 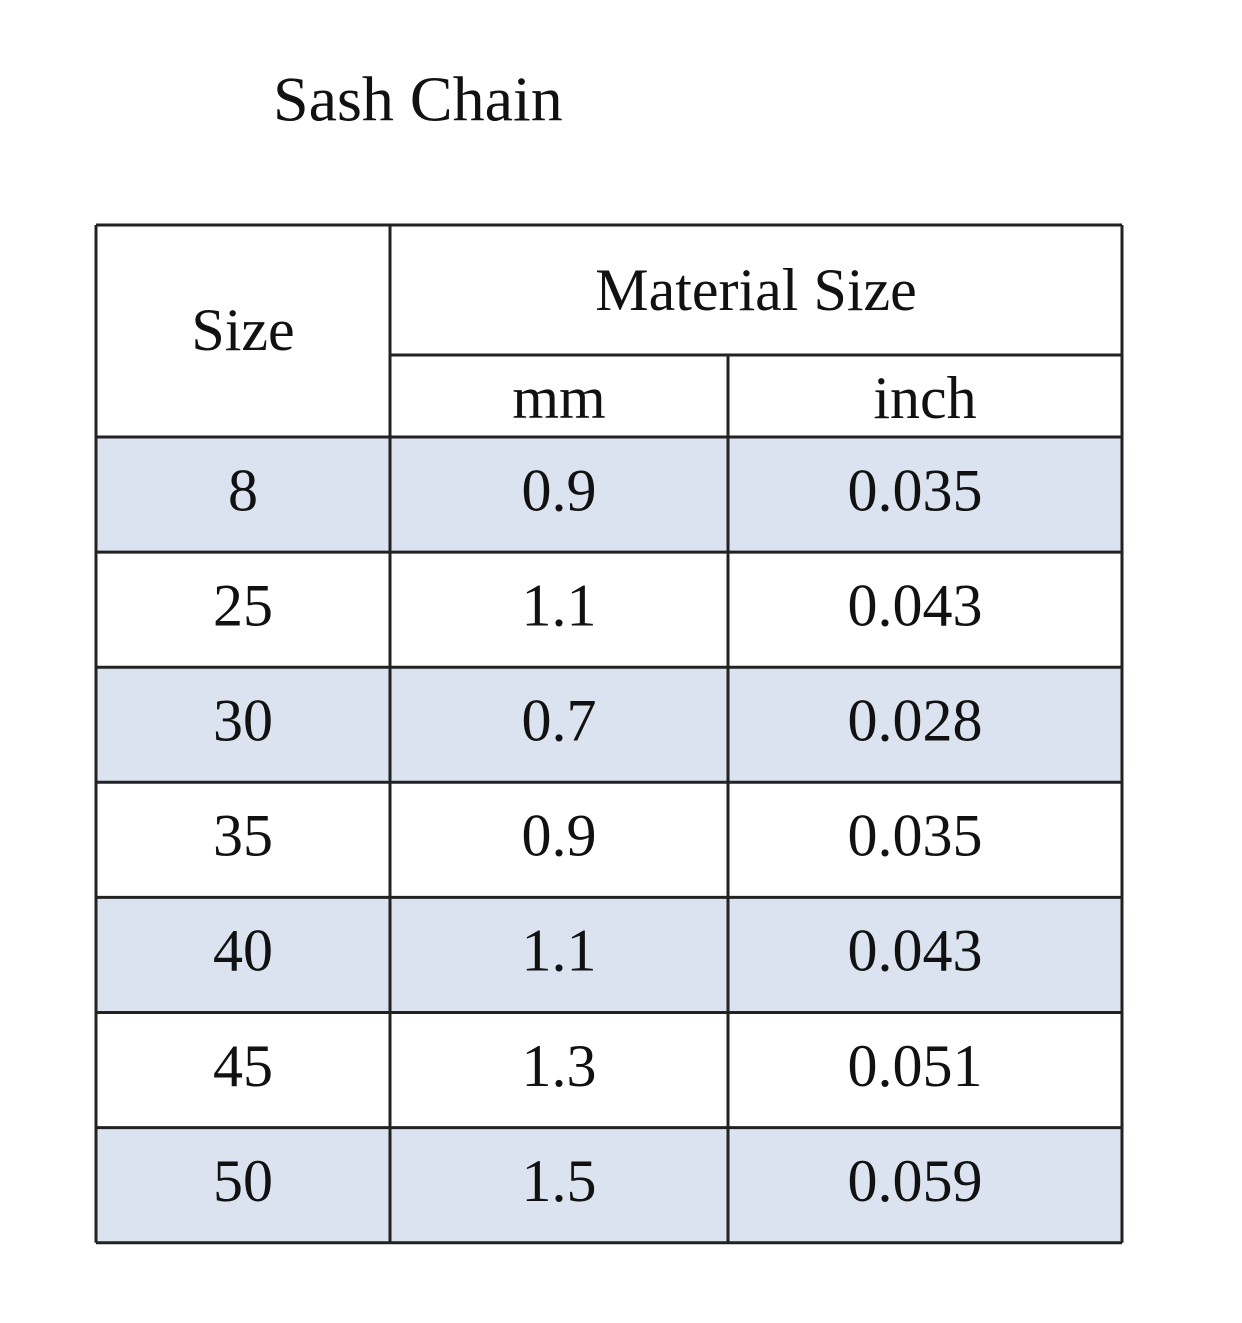 I want to click on cell: 8, so click(x=243, y=490).